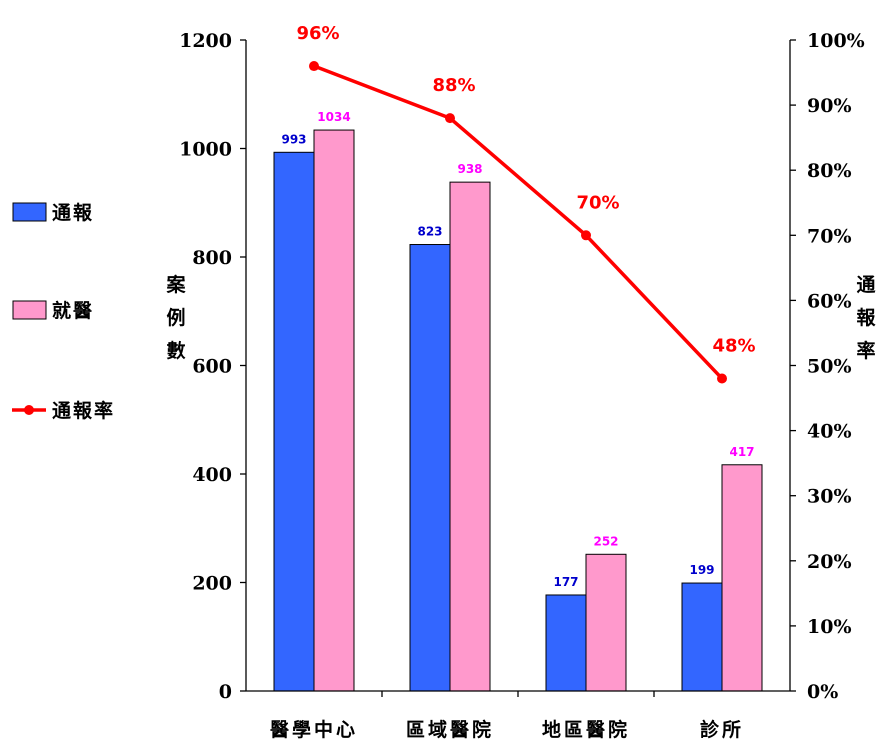  Describe the element at coordinates (829, 432) in the screenshot. I see `right-tick-label: 40%` at that location.